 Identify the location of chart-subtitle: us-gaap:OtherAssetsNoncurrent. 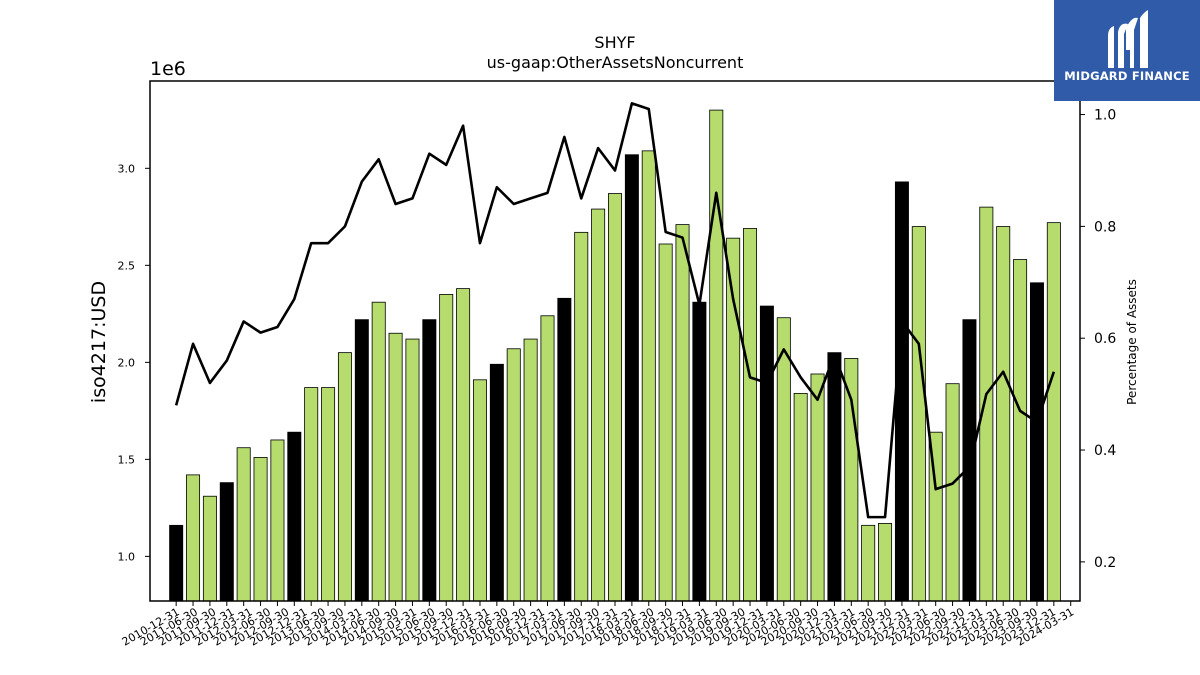
(615, 62).